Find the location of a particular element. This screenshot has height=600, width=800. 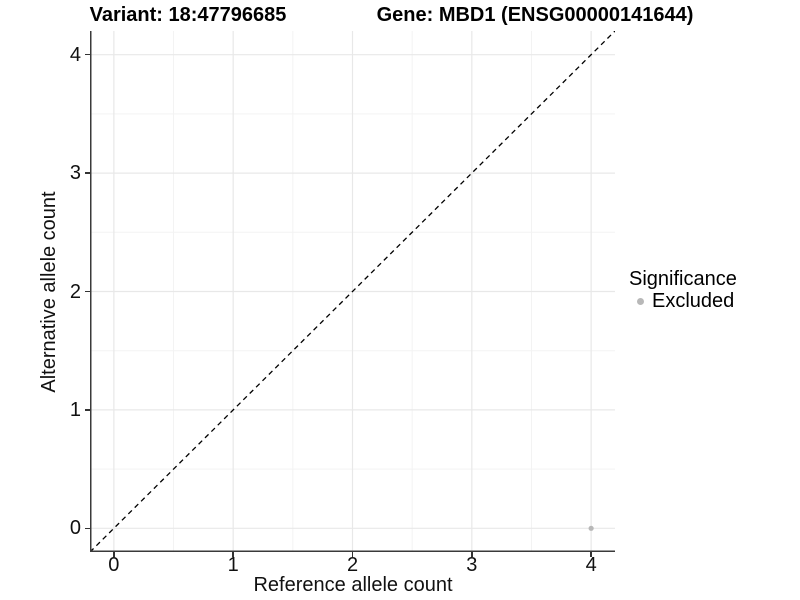

y-tick-label: 2 is located at coordinates (75, 291).